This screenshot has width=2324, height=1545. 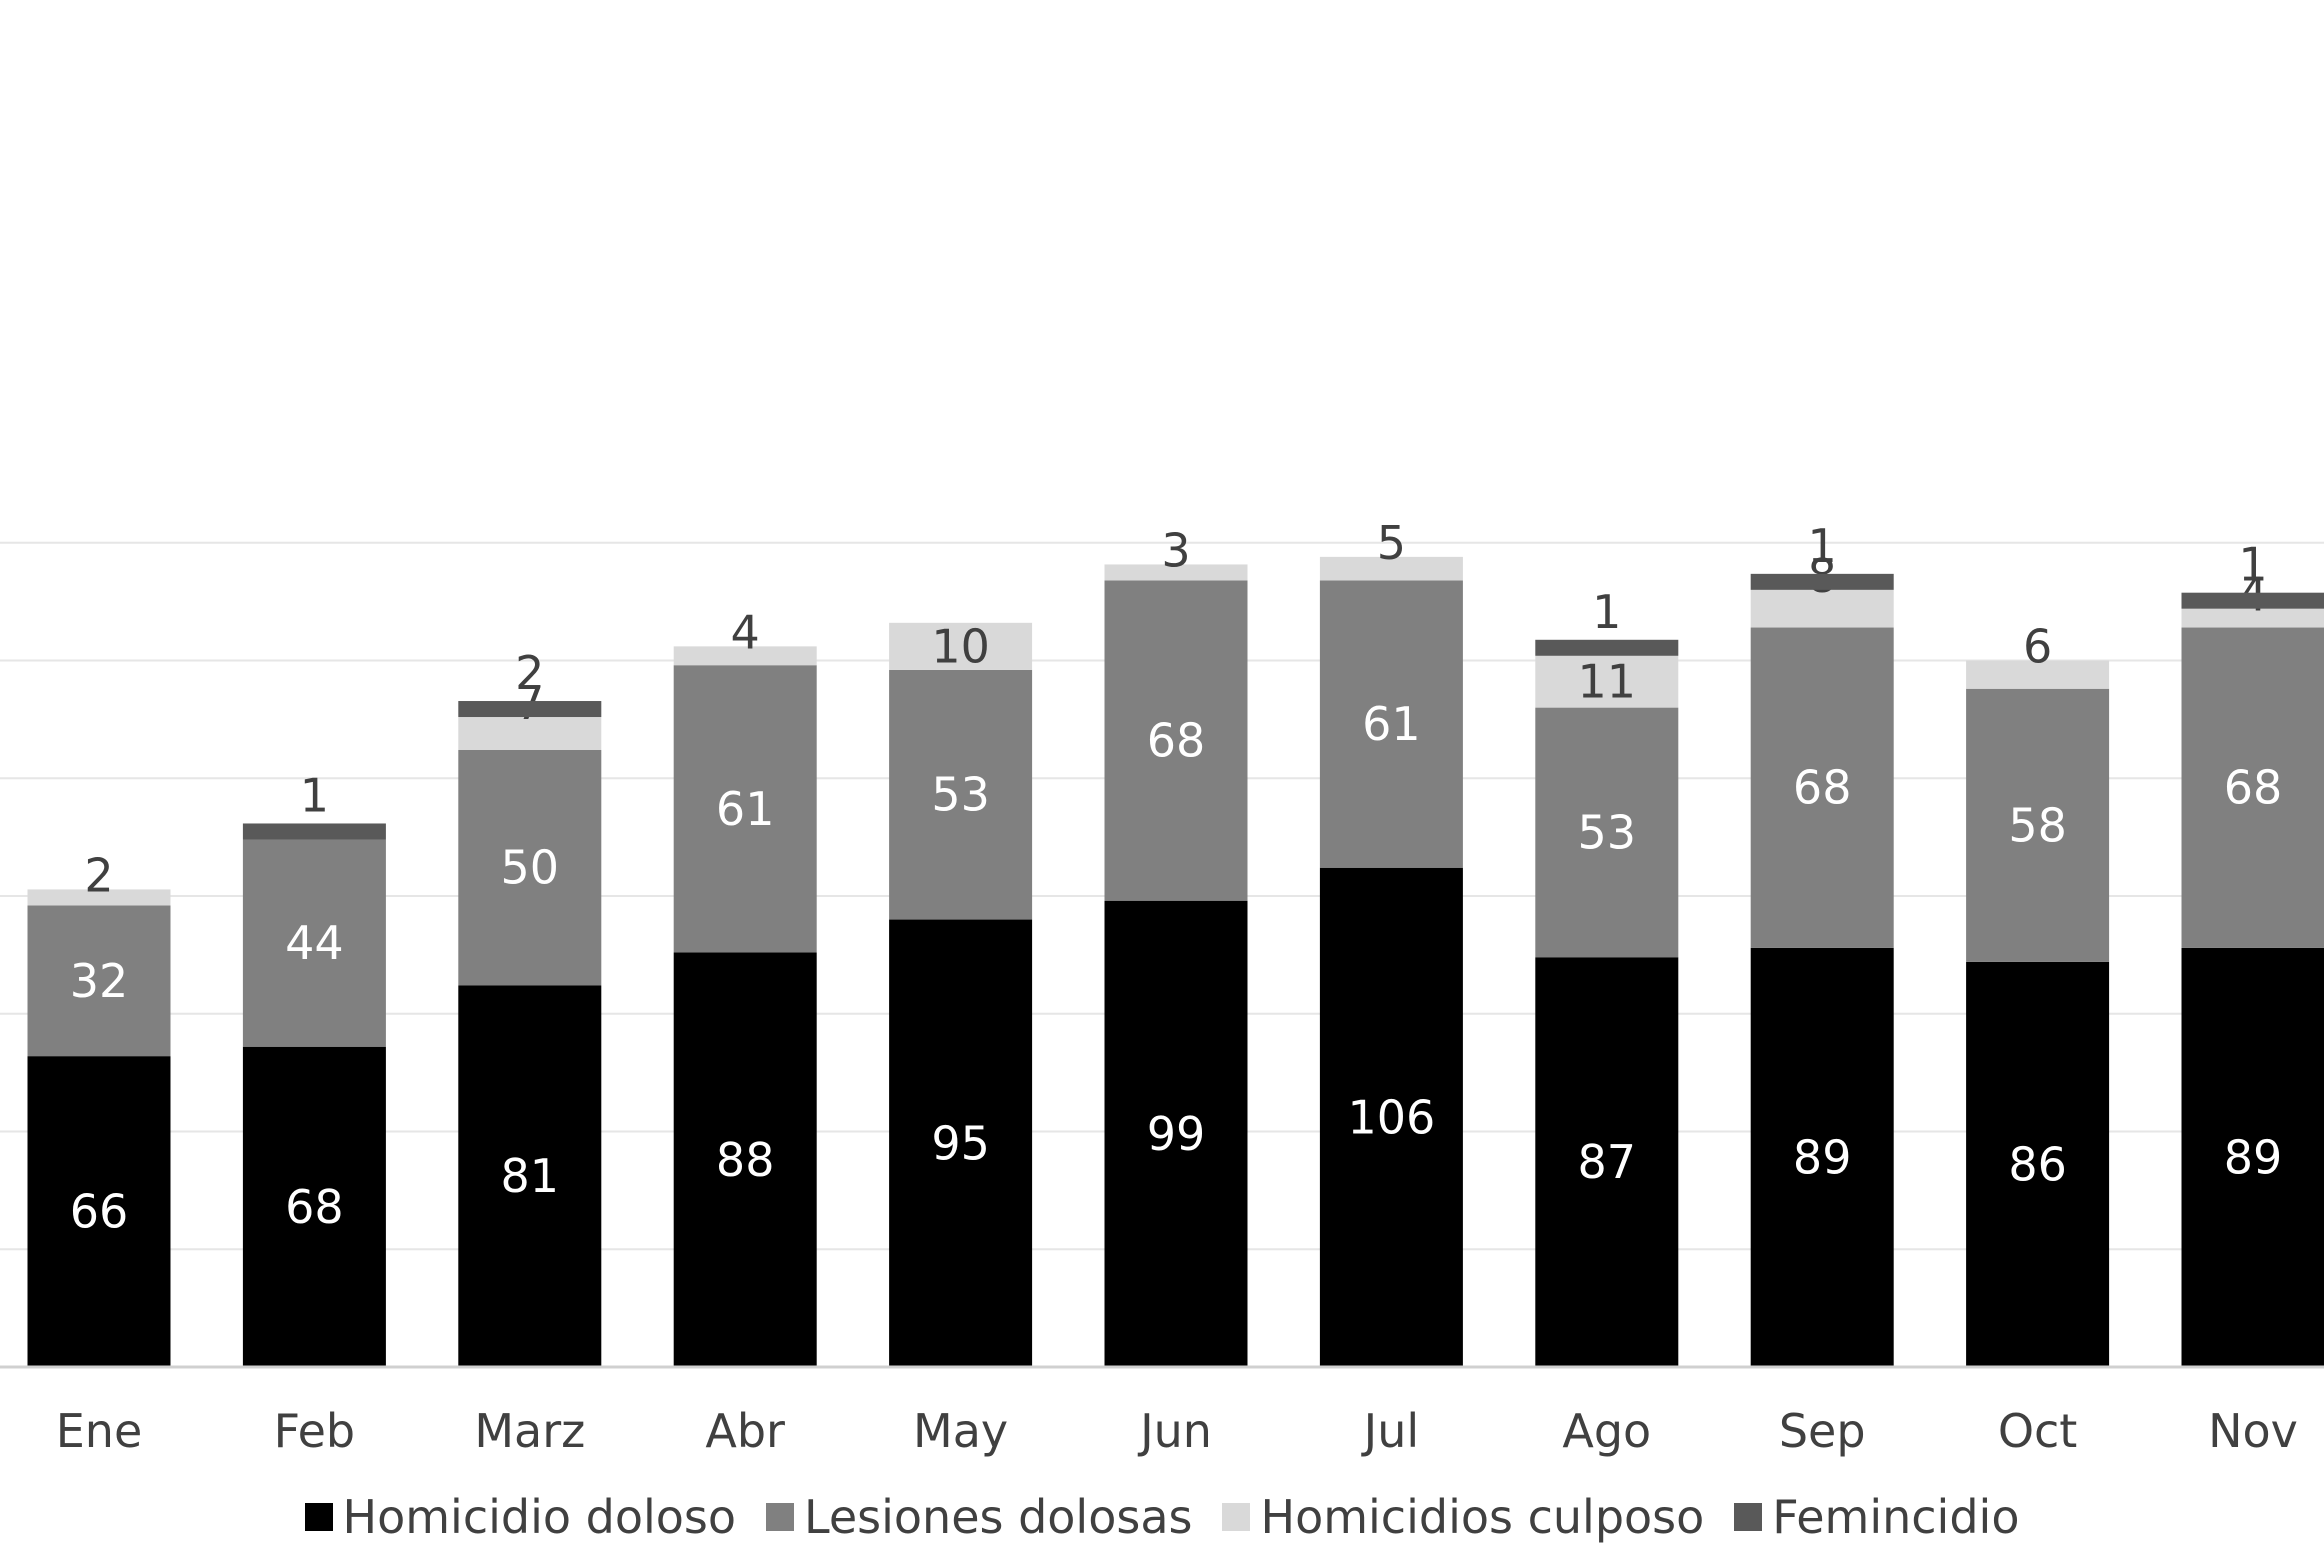 I want to click on legend-label: Lesiones dolosas, so click(x=998, y=1517).